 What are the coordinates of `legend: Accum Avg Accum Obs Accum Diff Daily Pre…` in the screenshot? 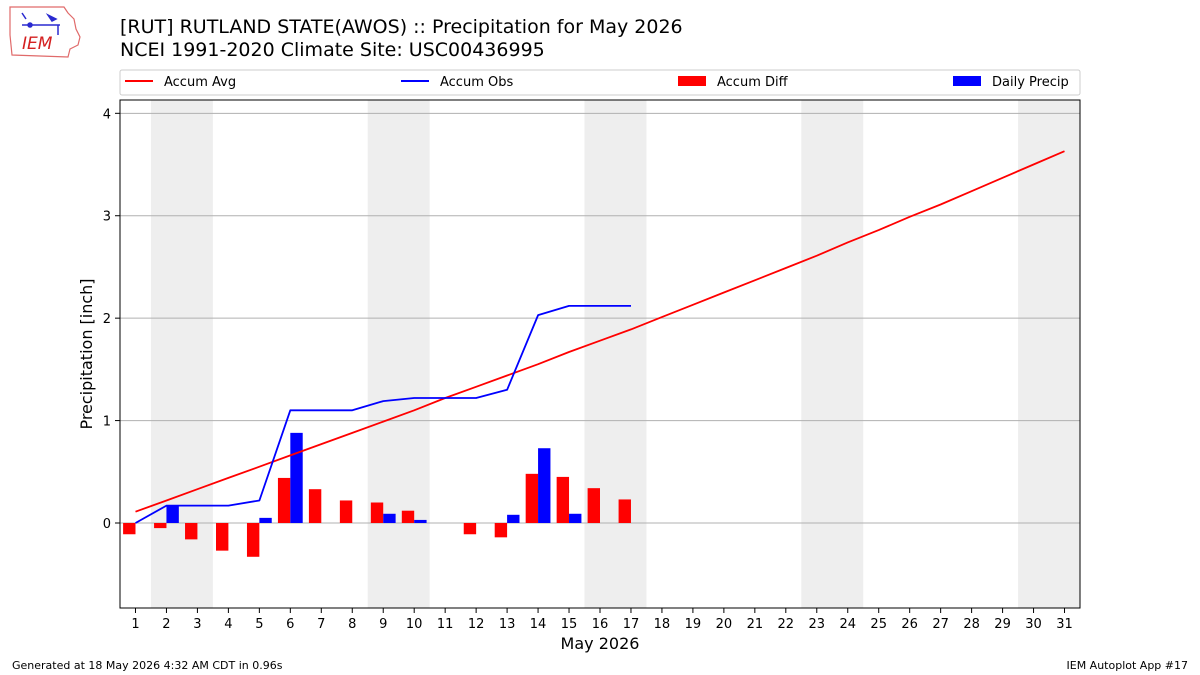 It's located at (600, 82).